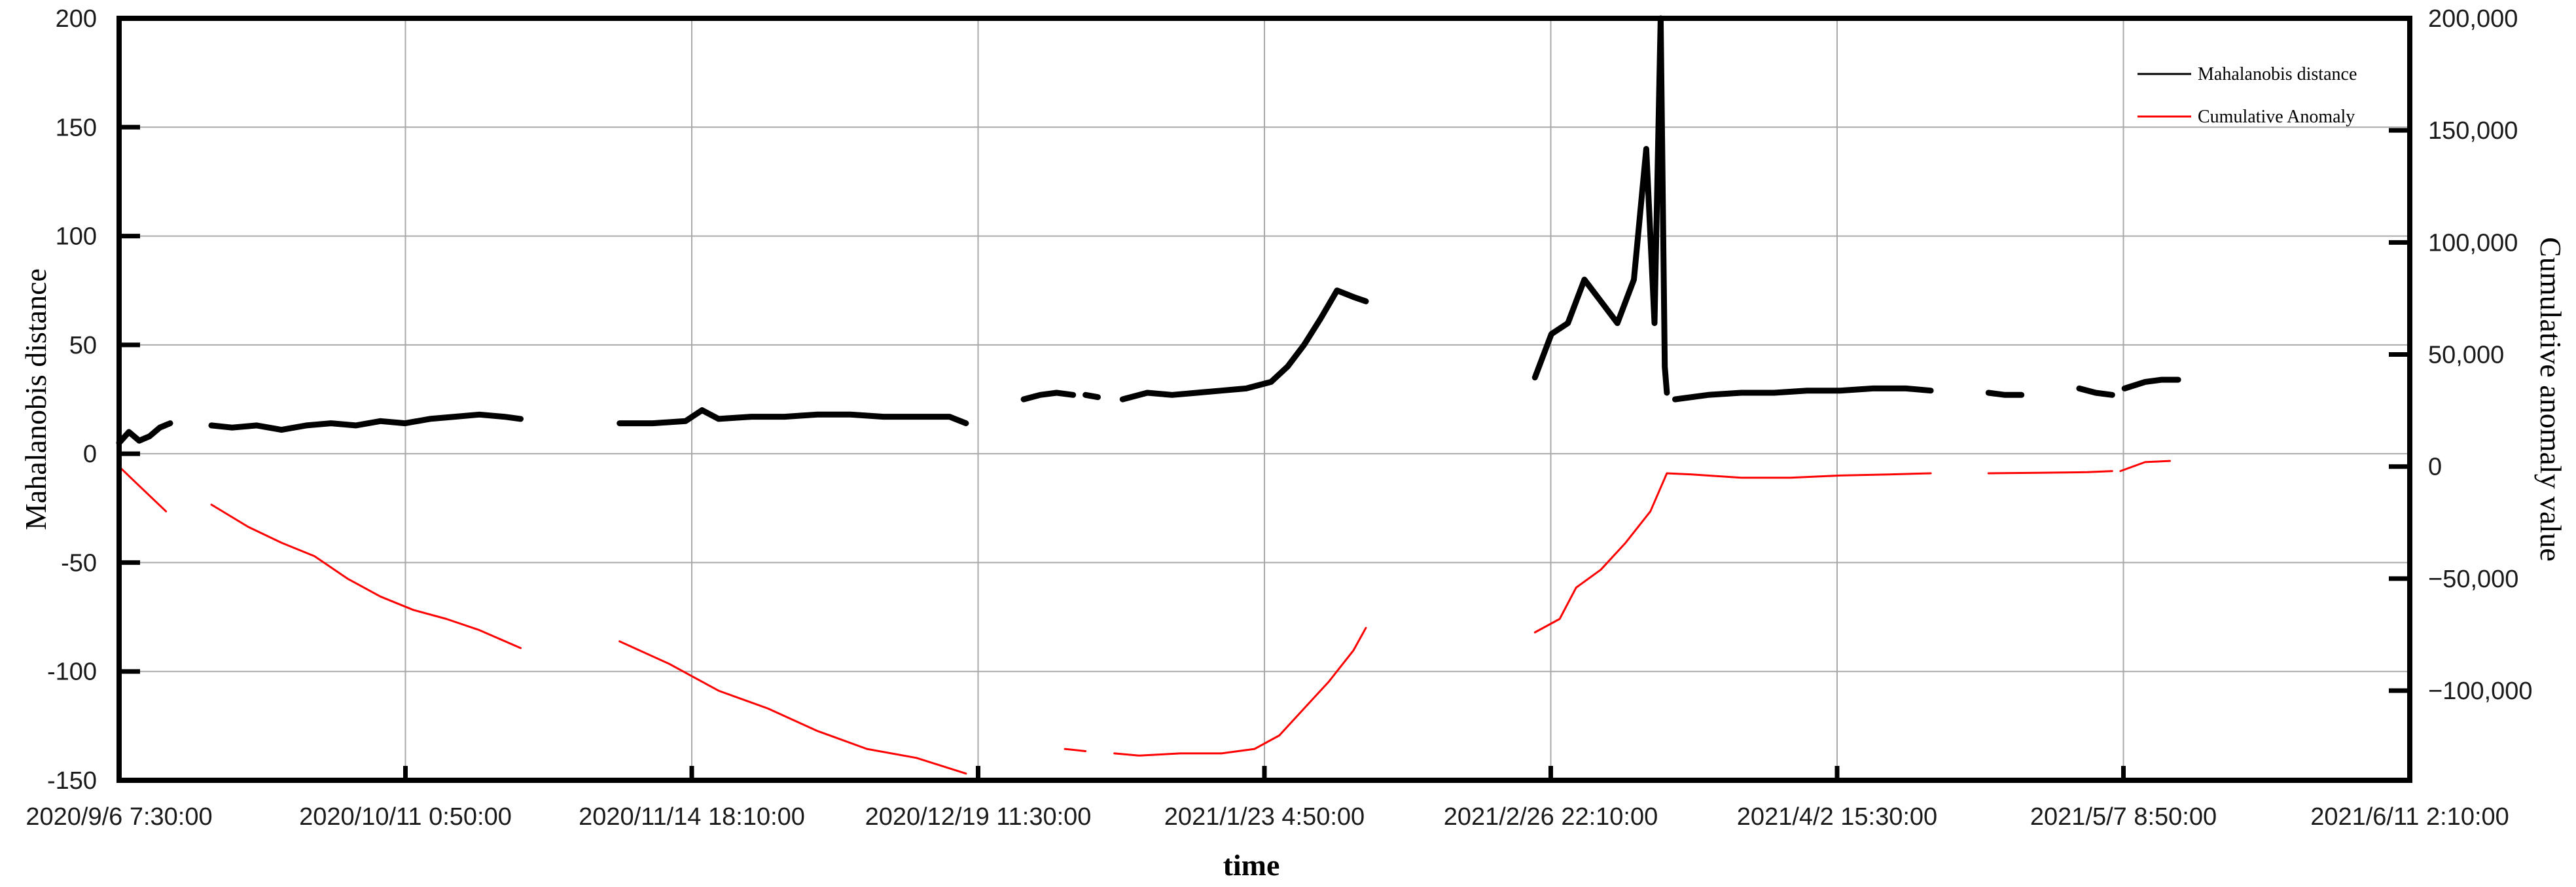 The image size is (2576, 887). I want to click on y2-tick-label: 50,000, so click(2466, 356).